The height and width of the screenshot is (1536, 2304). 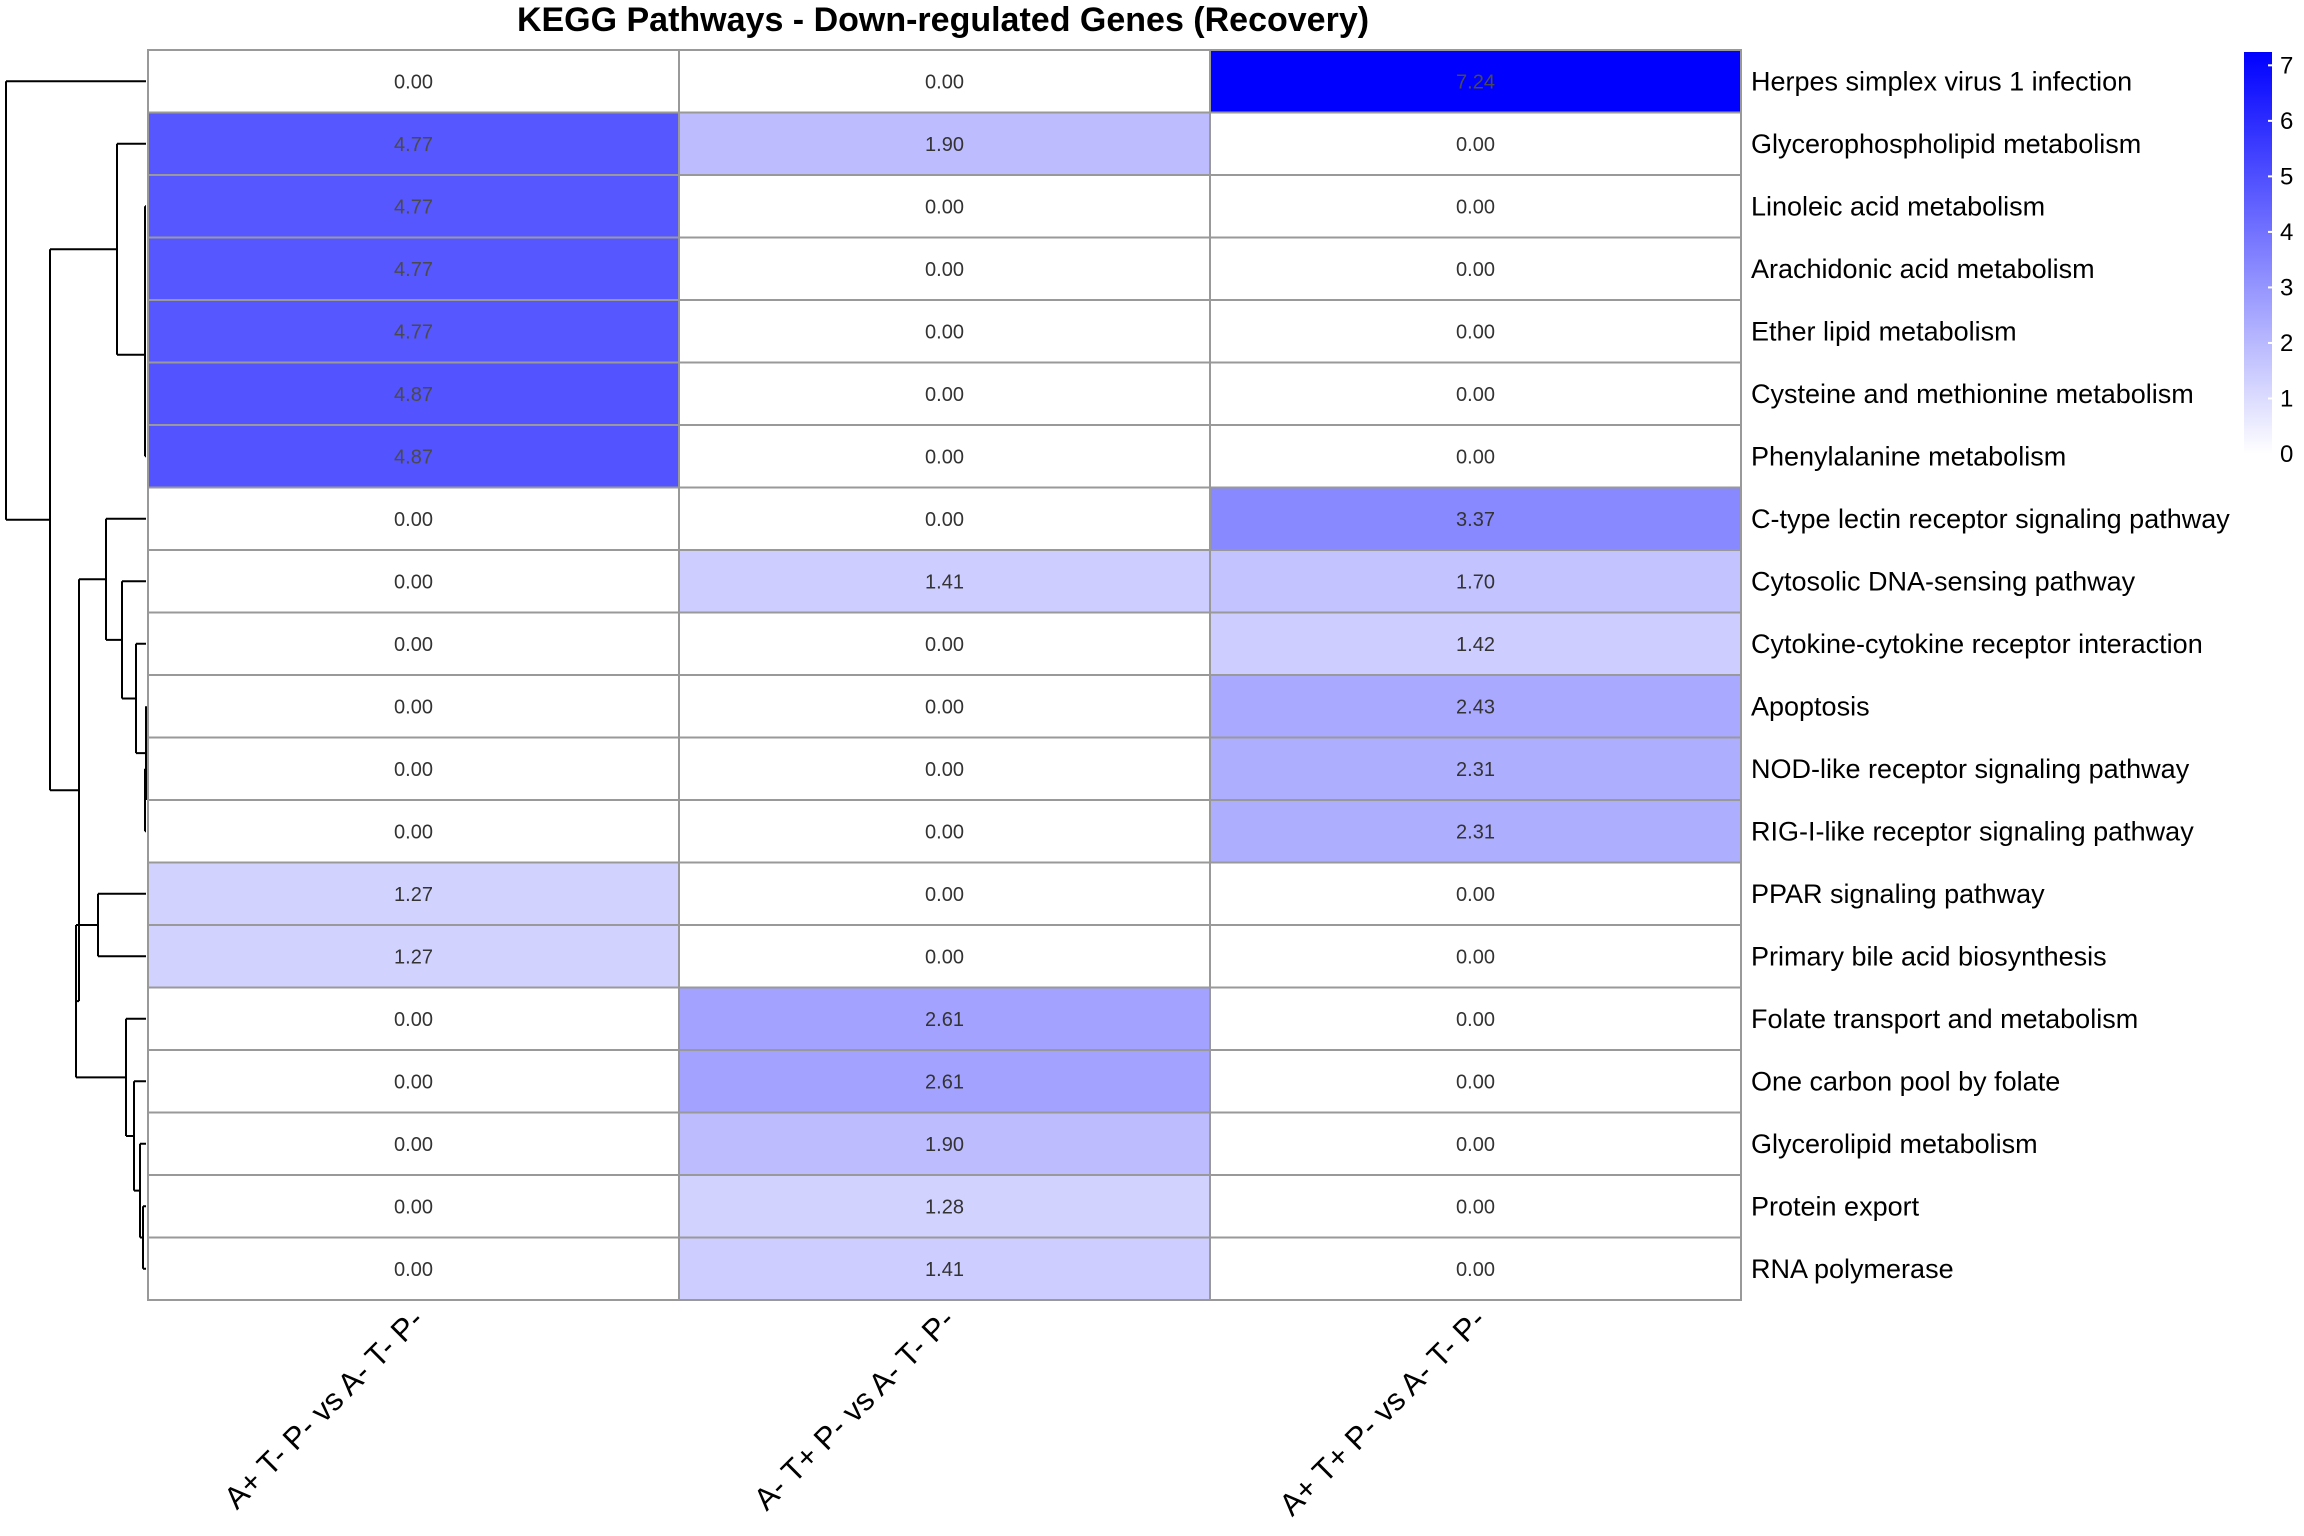 I want to click on column-label-1: A+ T- P- vs A- T- P-, so click(x=323, y=1408).